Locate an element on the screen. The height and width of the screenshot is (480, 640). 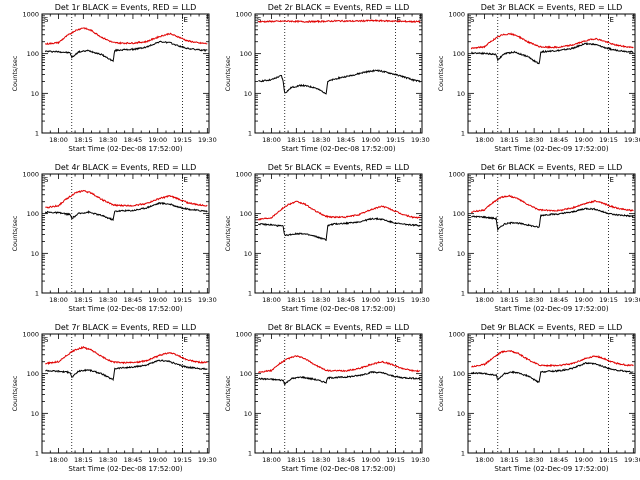
panel-title: Det 5r BLACK = Events, RED = LLD is located at coordinates (339, 167).